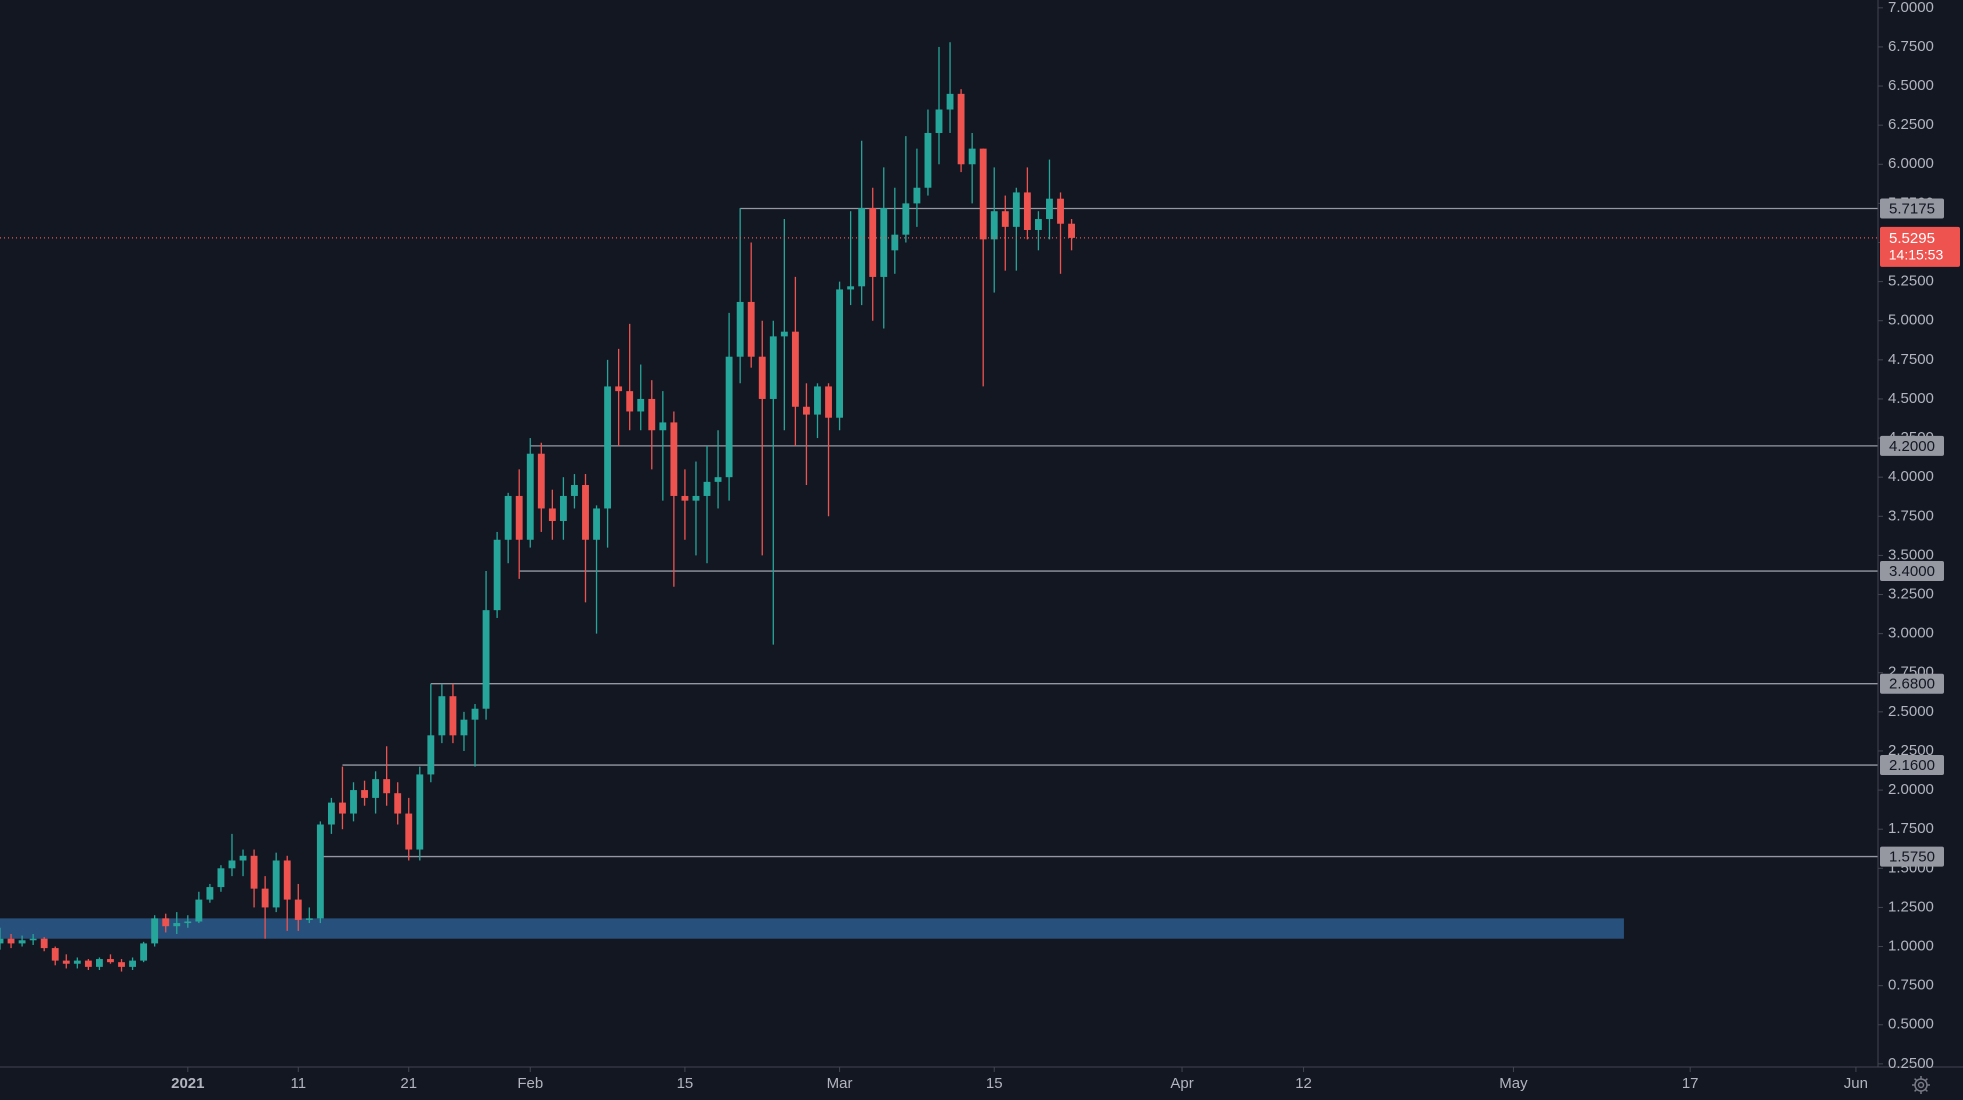 This screenshot has width=1963, height=1100. What do you see at coordinates (1911, 633) in the screenshot?
I see `y-tick-label: 3.0000` at bounding box center [1911, 633].